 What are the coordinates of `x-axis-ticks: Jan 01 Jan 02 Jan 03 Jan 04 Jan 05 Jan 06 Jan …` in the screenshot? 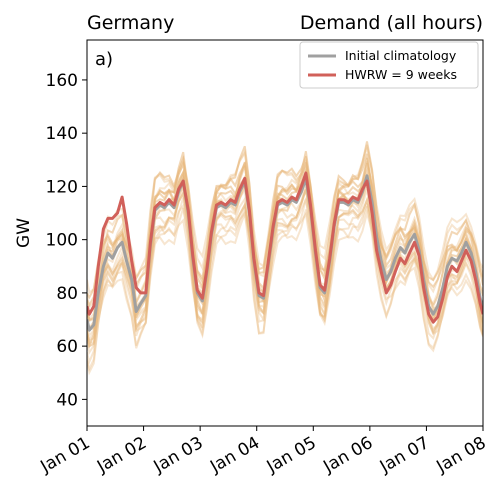 It's located at (263, 451).